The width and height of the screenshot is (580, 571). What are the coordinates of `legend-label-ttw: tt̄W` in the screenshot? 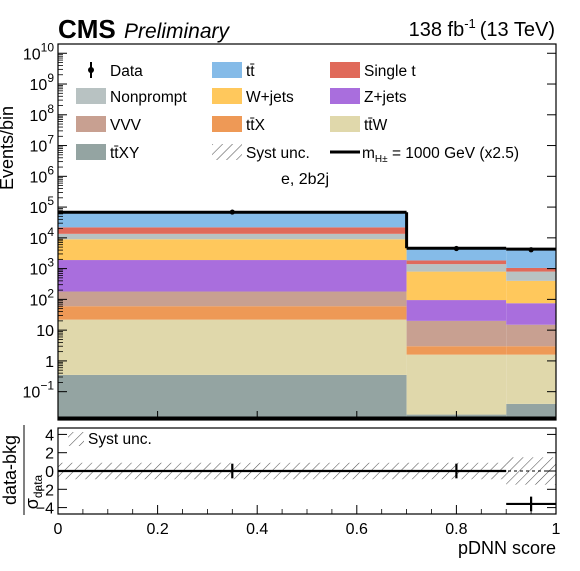 It's located at (376, 125).